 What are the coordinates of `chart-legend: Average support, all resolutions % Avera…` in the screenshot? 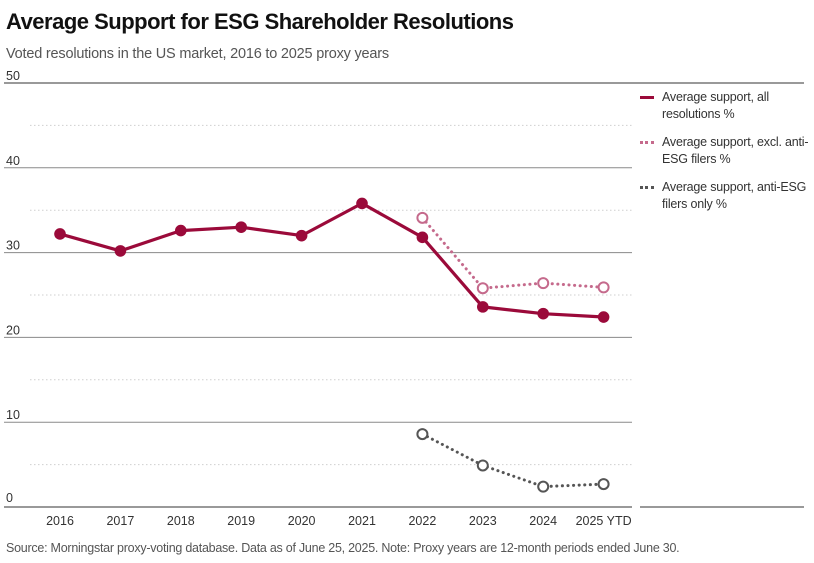 It's located at (725, 156).